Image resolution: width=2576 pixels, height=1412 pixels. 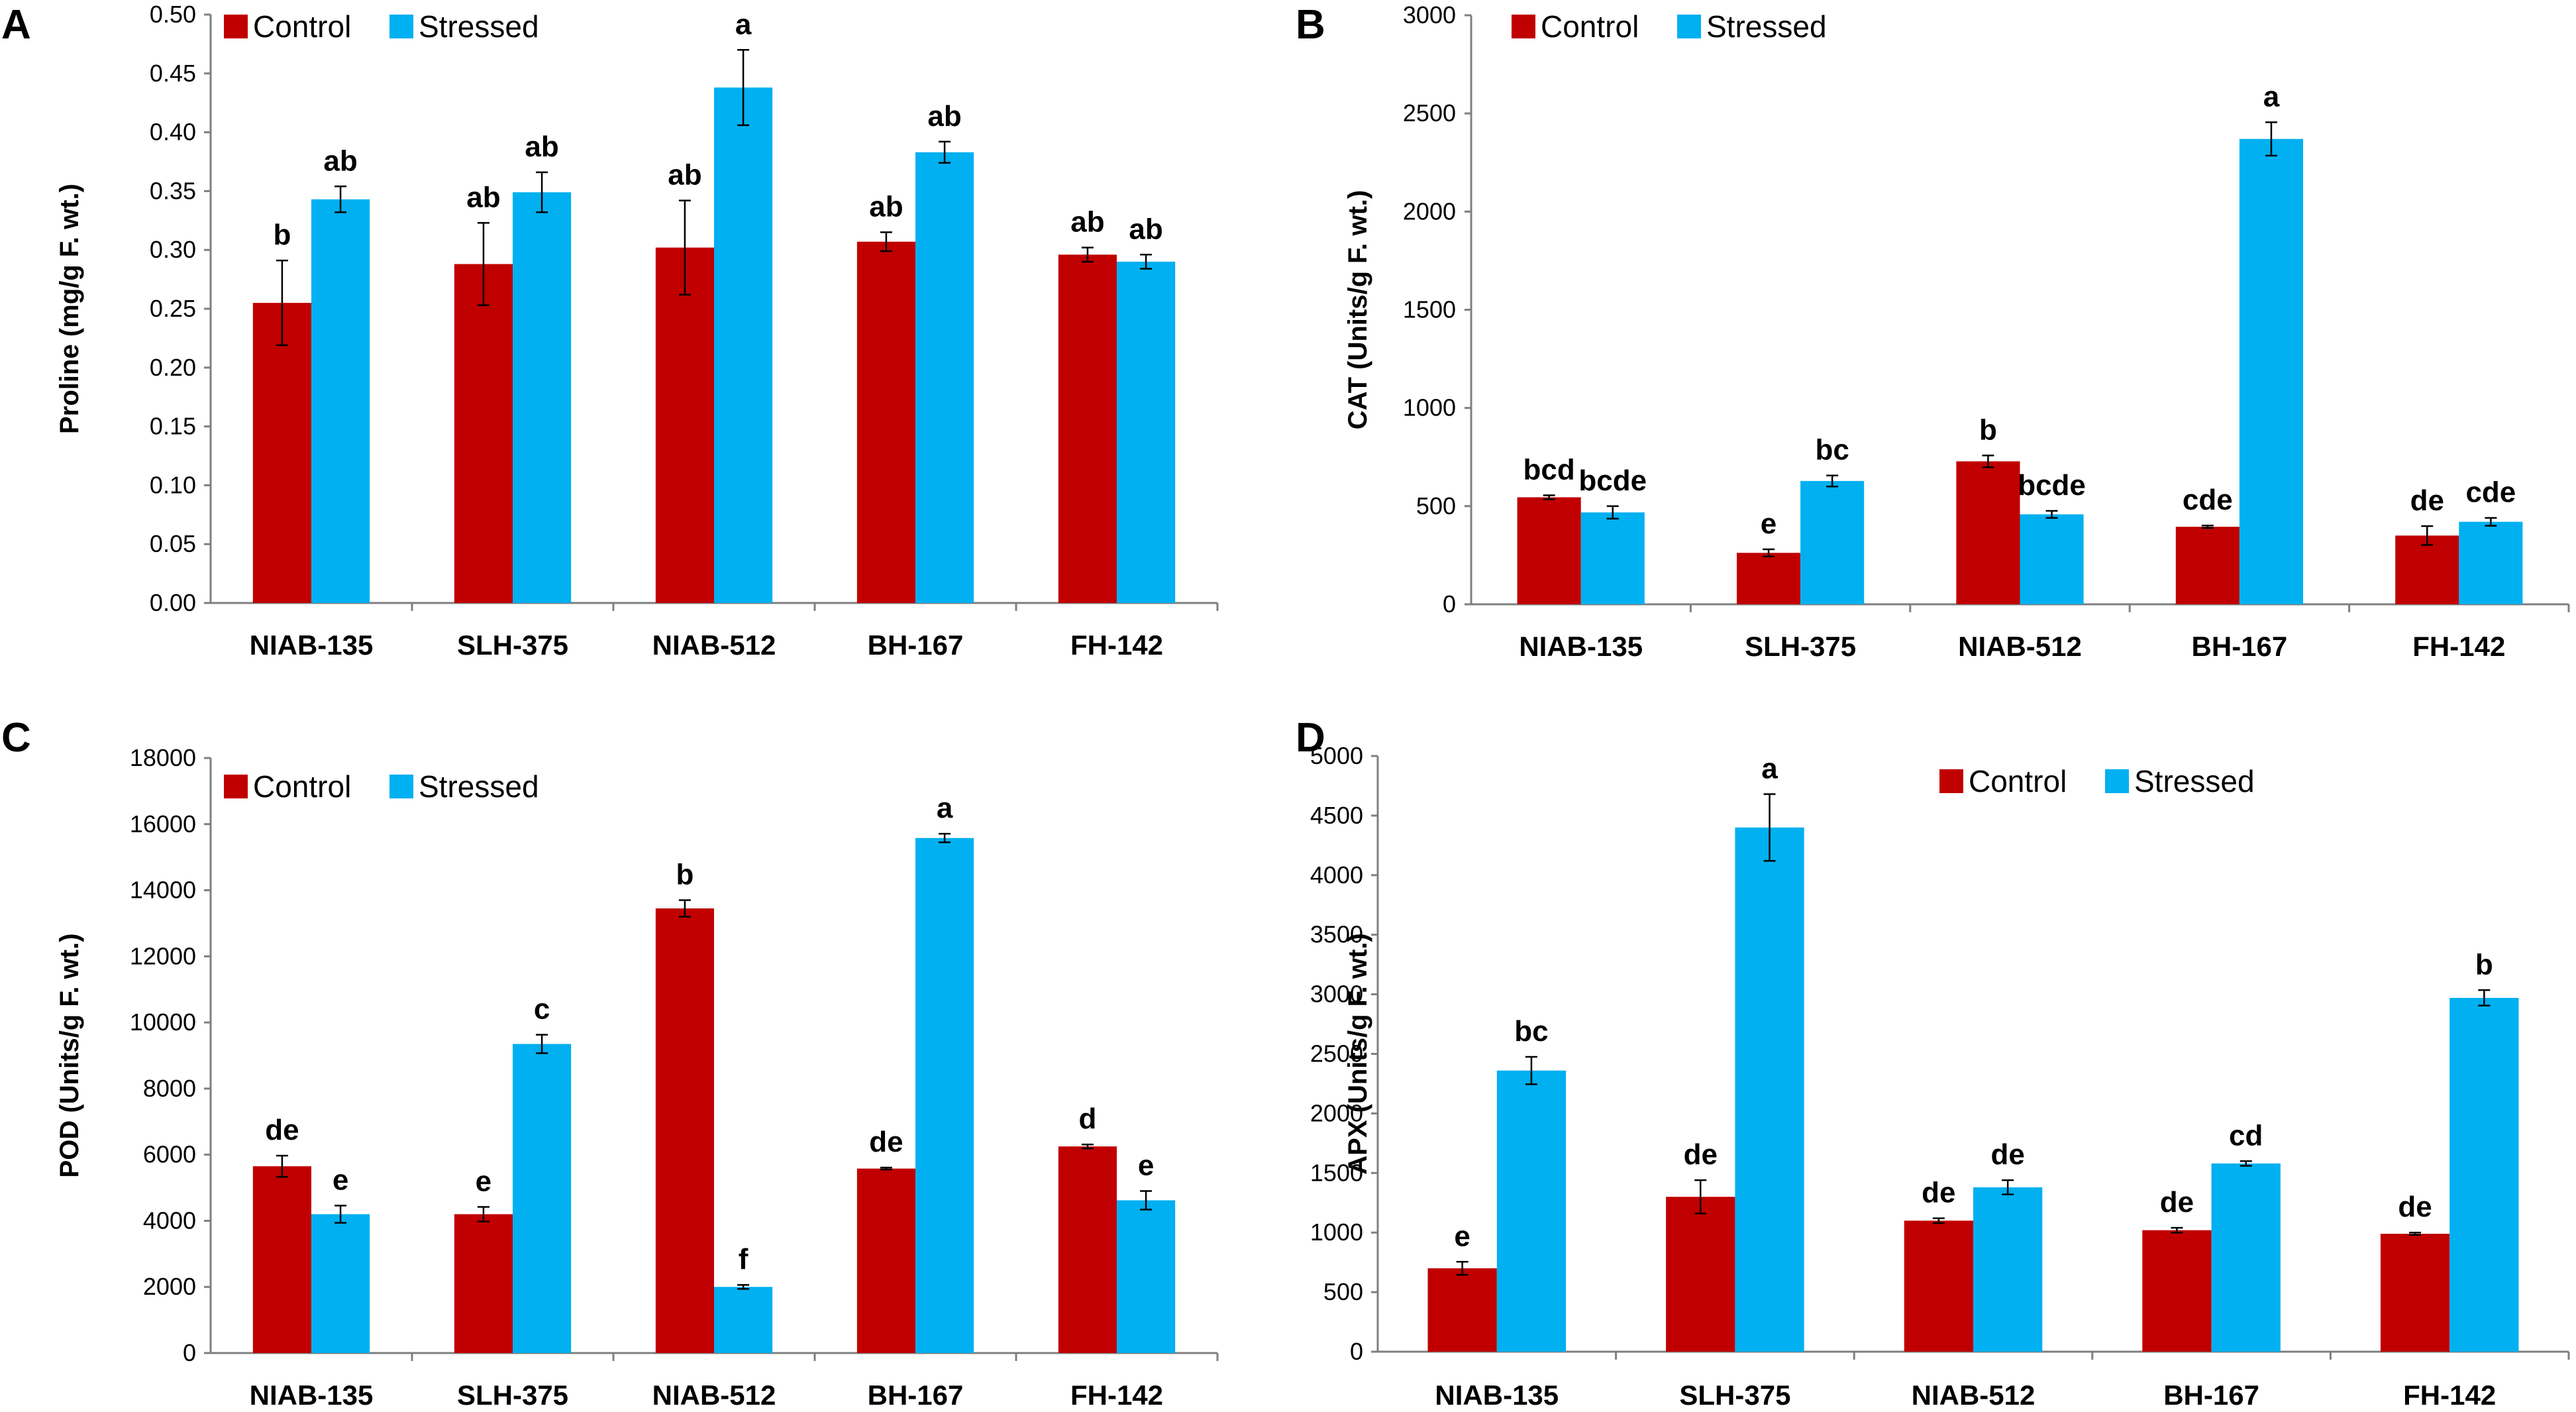 What do you see at coordinates (1832, 450) in the screenshot?
I see `significance-label: bc` at bounding box center [1832, 450].